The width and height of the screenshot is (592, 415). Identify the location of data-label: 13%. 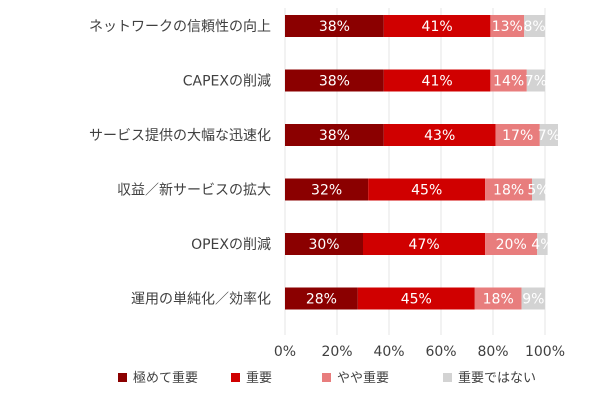
(507, 27).